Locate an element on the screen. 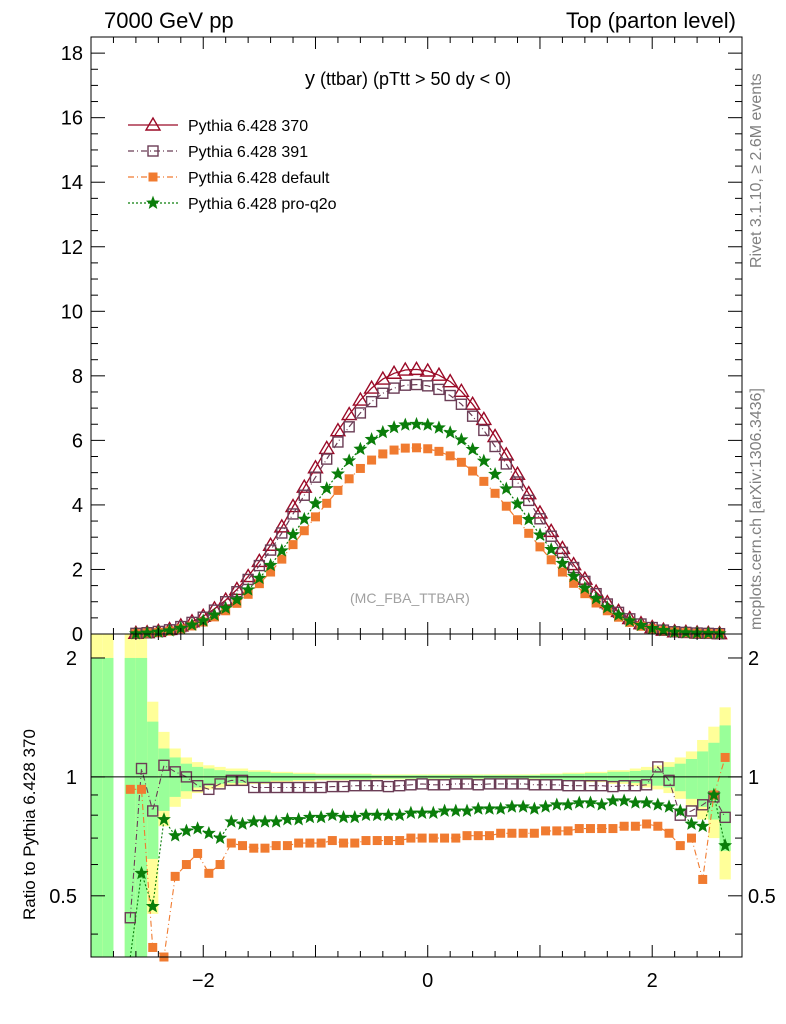 This screenshot has height=1024, width=786. main-y-tick-label: 14 is located at coordinates (72, 183).